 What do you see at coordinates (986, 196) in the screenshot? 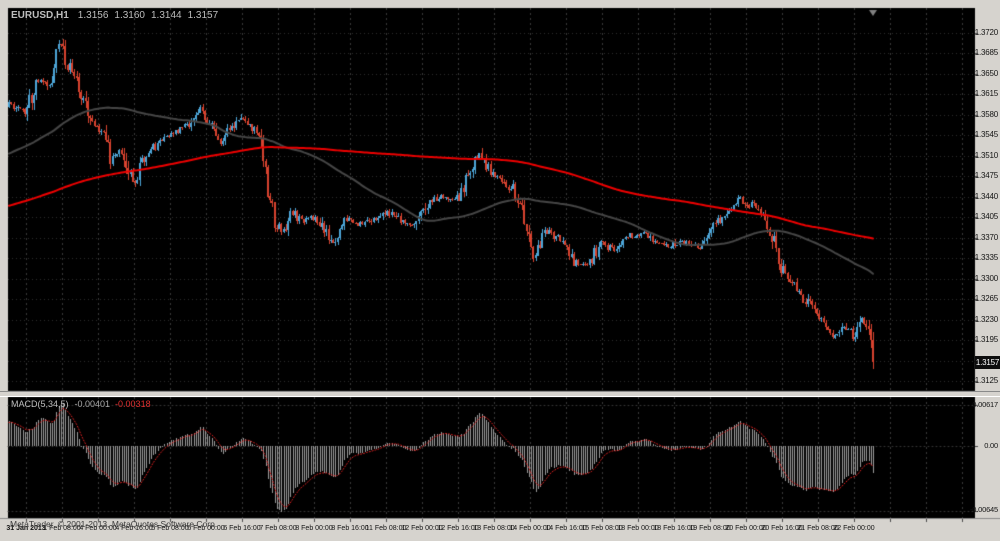
I see `price-axis-label: 1.3440` at bounding box center [986, 196].